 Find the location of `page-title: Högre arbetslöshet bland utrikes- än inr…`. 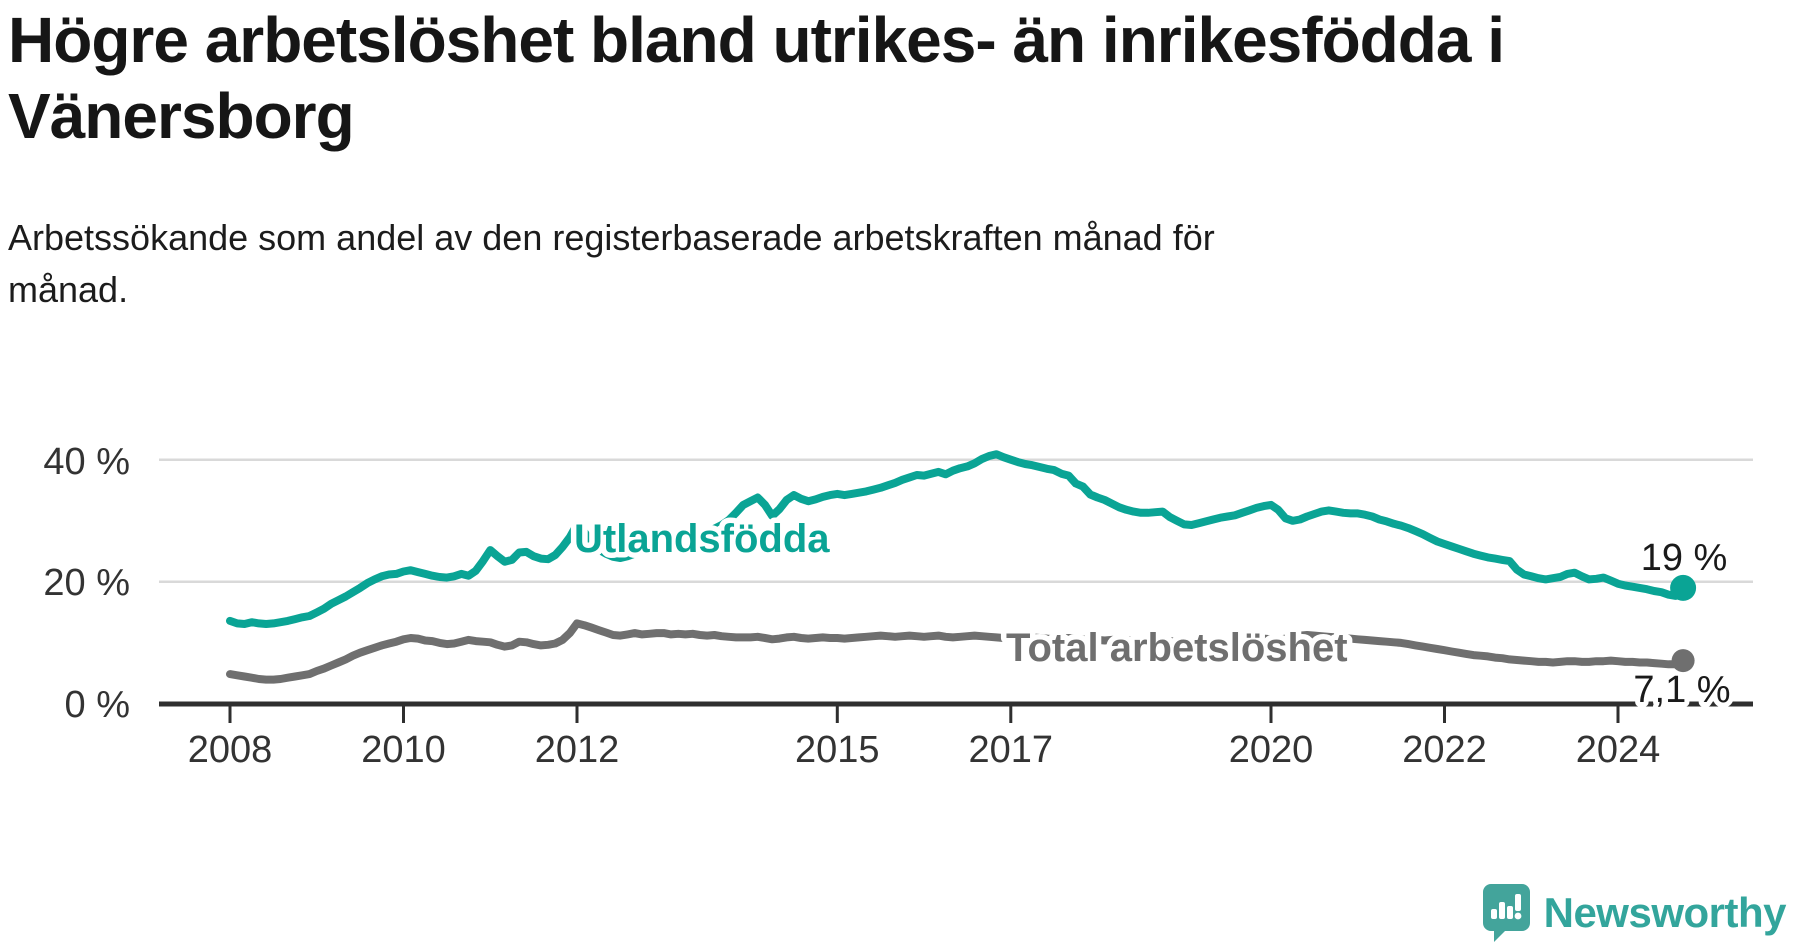

page-title: Högre arbetslöshet bland utrikes- än inr… is located at coordinates (756, 78).